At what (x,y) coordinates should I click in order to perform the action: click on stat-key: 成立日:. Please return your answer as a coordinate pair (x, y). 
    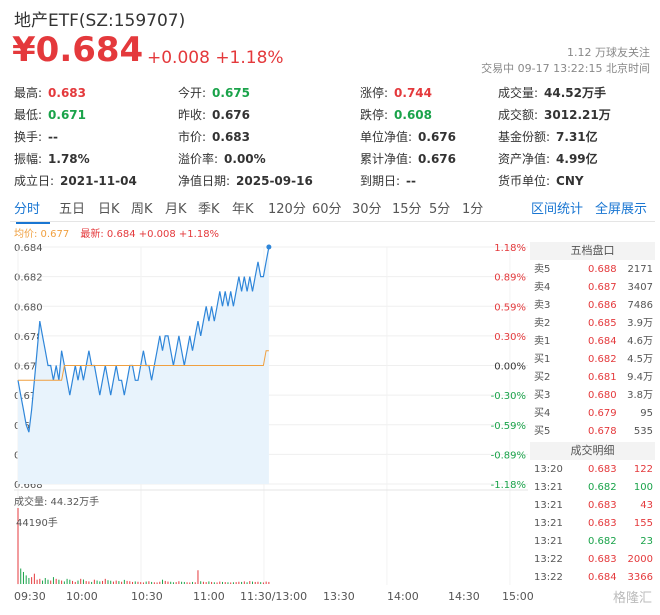
    Looking at the image, I should click on (34, 181).